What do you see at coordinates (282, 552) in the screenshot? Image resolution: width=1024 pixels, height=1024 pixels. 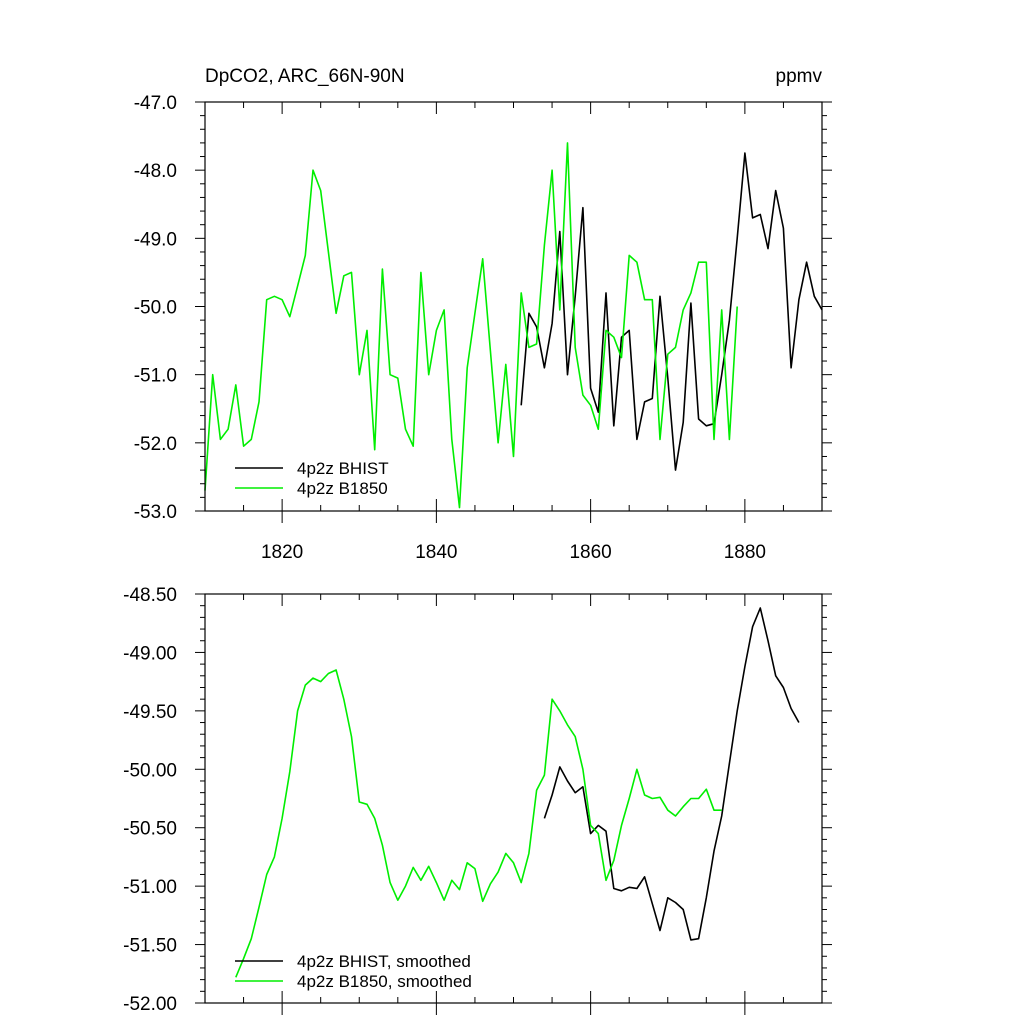 I see `x-tick-label: 1820` at bounding box center [282, 552].